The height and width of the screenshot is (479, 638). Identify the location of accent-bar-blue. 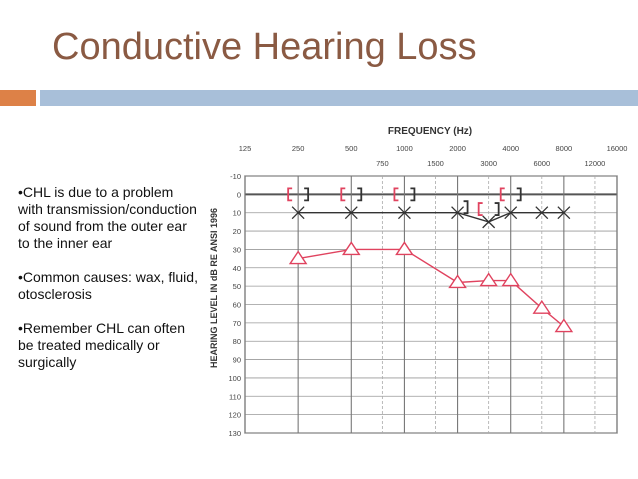
(339, 98).